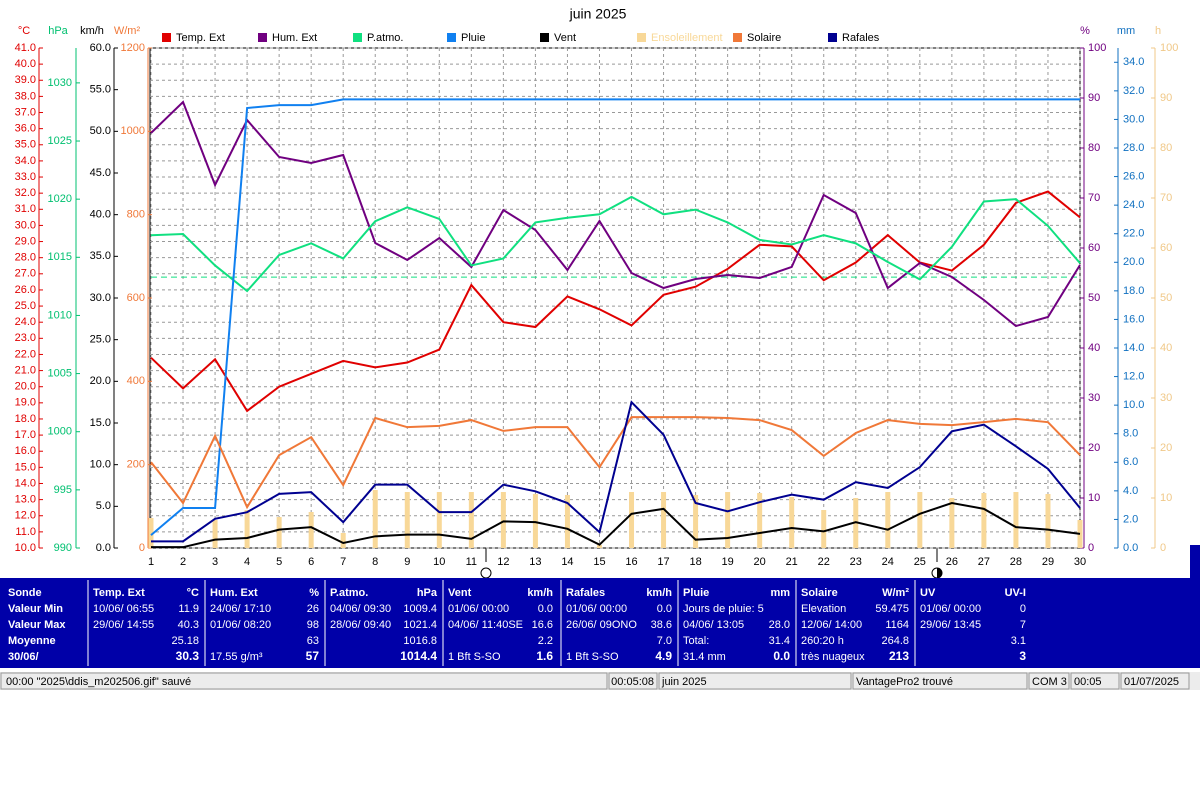 Image resolution: width=1200 pixels, height=787 pixels. What do you see at coordinates (136, 381) in the screenshot?
I see `y-tick-label: 400` at bounding box center [136, 381].